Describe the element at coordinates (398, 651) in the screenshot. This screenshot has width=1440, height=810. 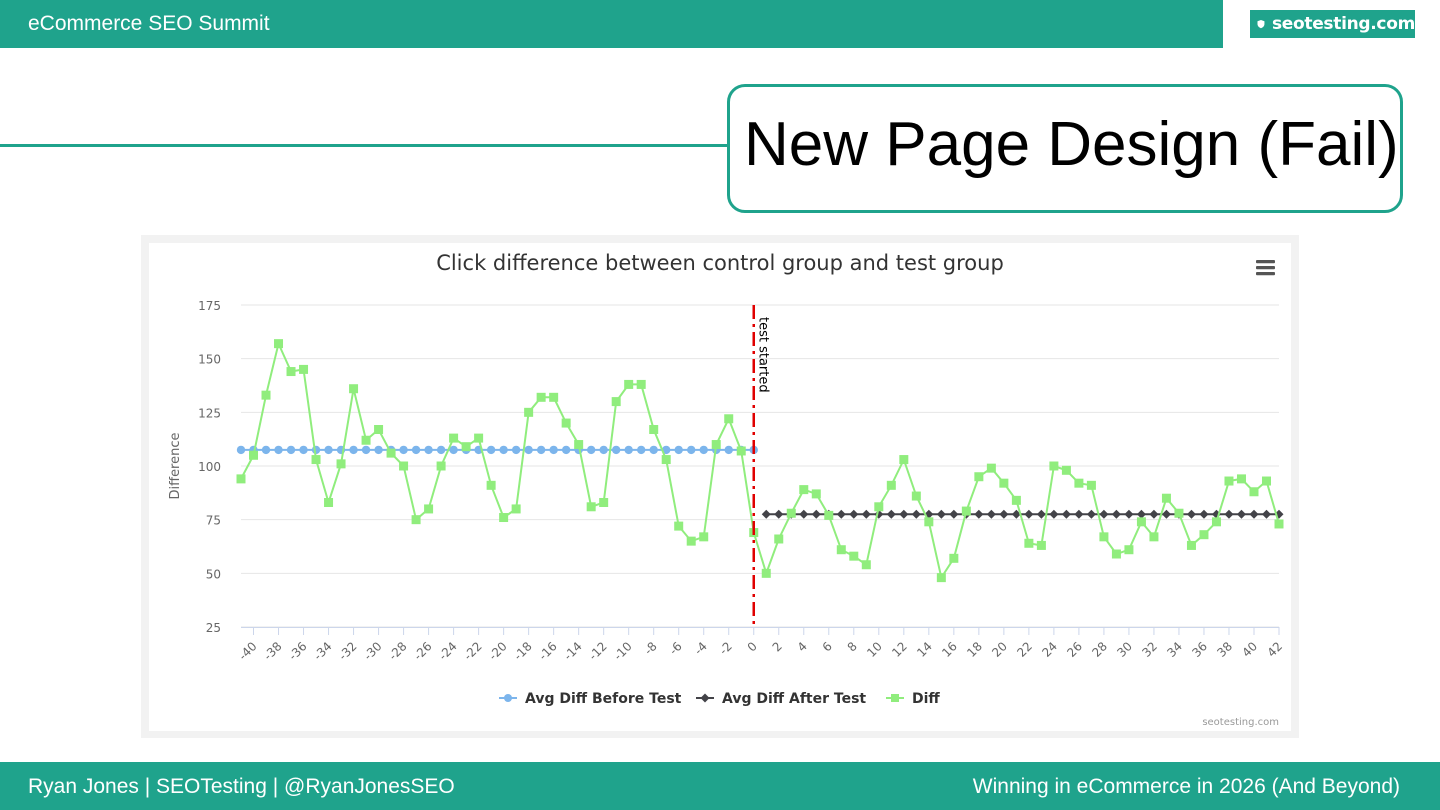
I see `x-tick-label: -28` at that location.